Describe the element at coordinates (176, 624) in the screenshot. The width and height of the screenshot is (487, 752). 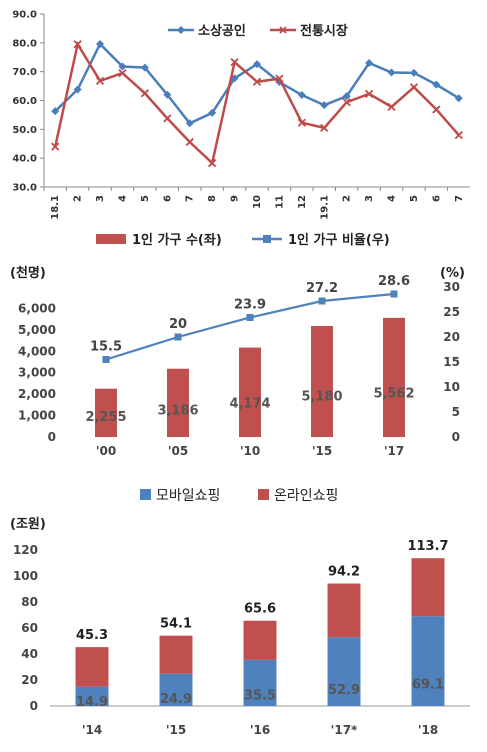
I see `total-data-label: 54.1` at that location.